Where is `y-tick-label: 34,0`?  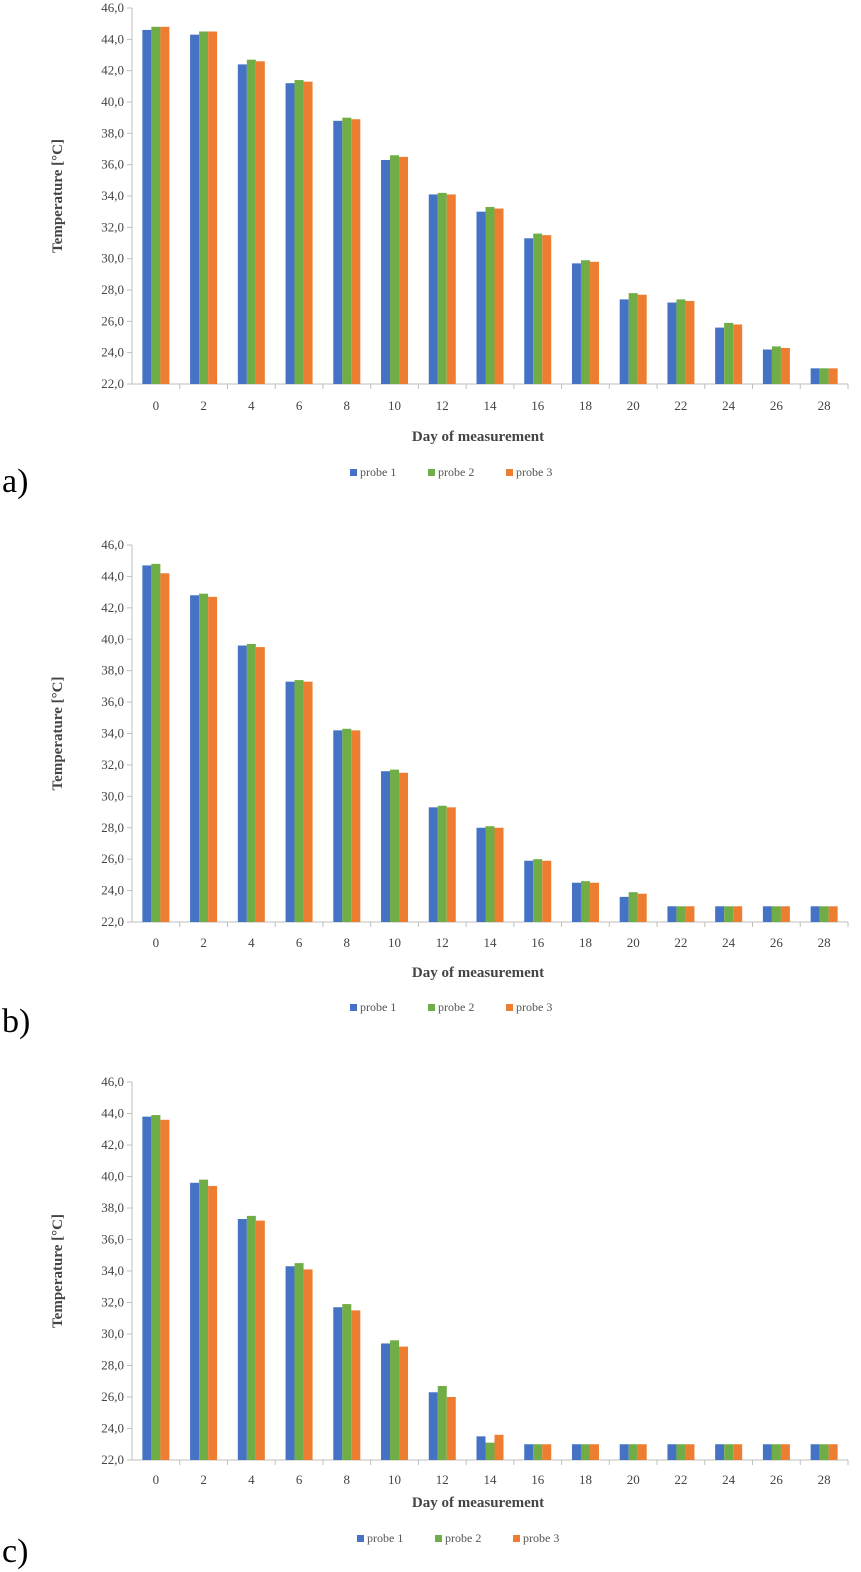 y-tick-label: 34,0 is located at coordinates (112, 195).